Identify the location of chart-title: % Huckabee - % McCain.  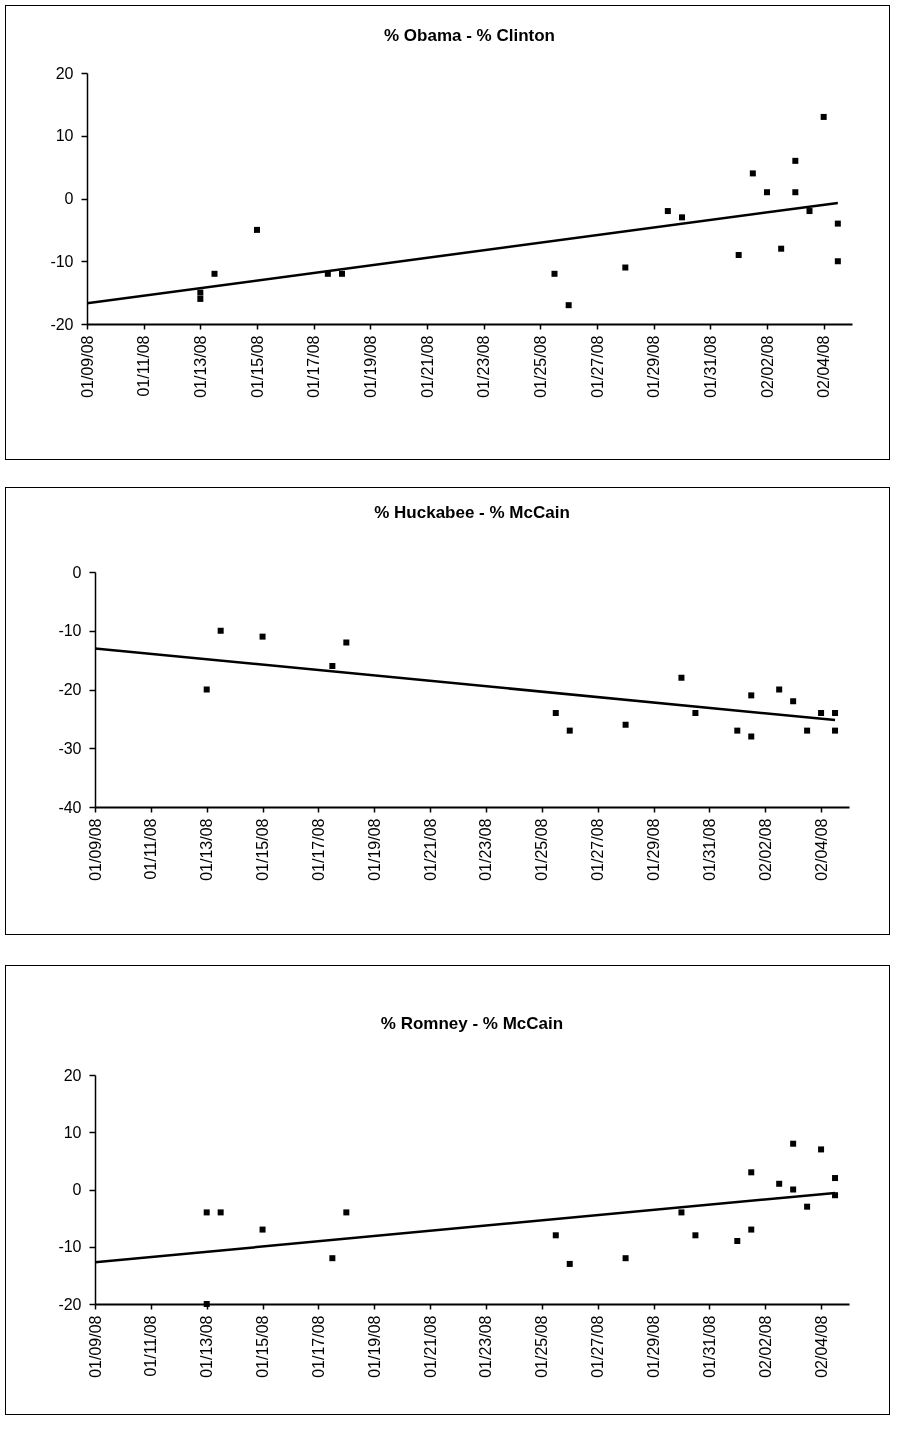
(472, 512).